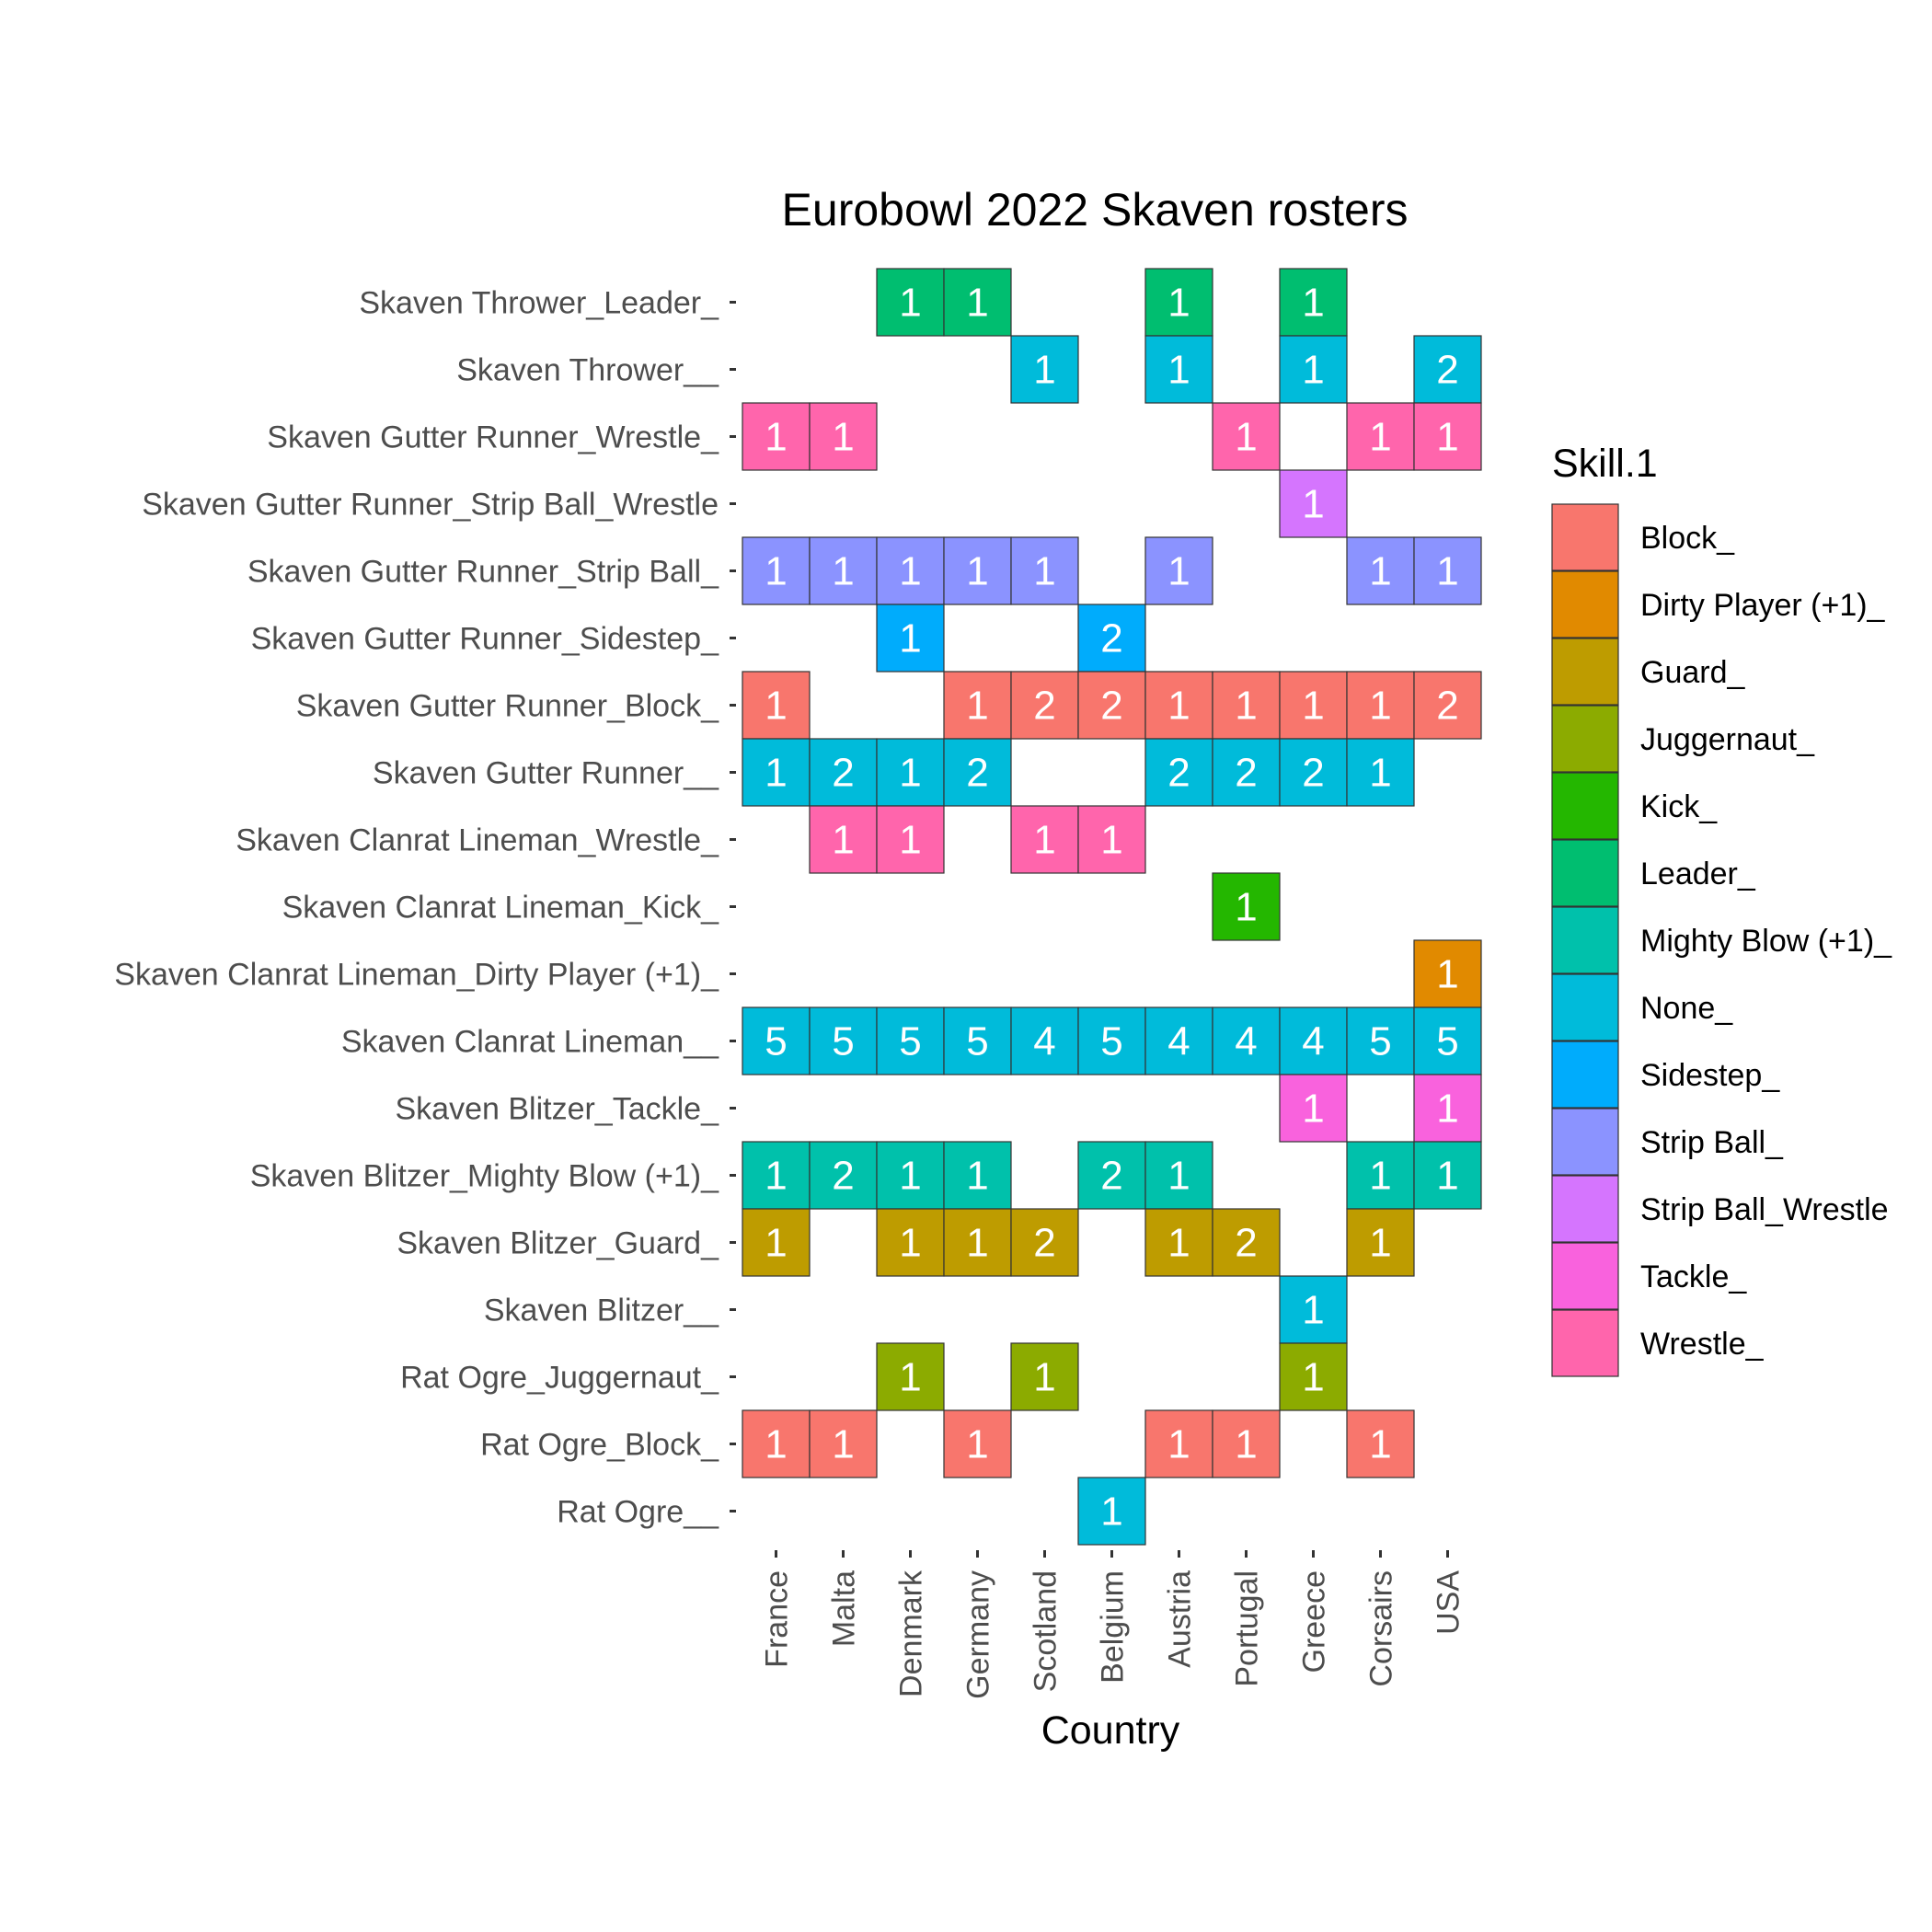  What do you see at coordinates (493, 437) in the screenshot?
I see `y-tick-label: Skaven Gutter Runner_Wrestle_` at bounding box center [493, 437].